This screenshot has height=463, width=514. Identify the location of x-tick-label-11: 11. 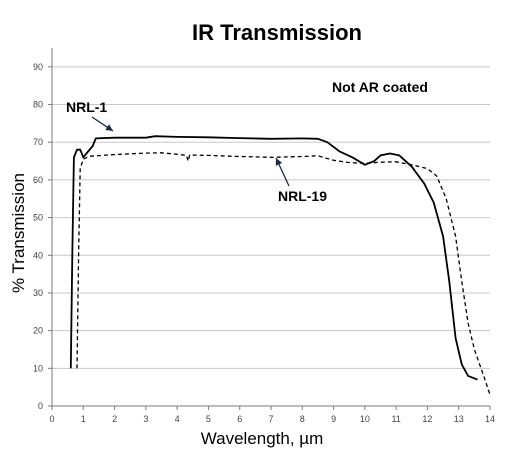
(395, 419).